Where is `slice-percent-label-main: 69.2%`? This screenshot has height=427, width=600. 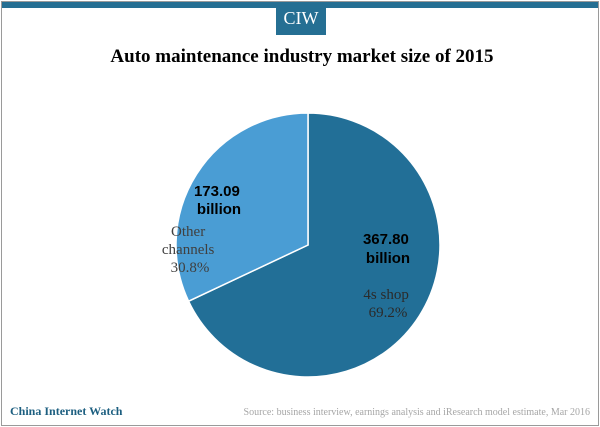 slice-percent-label-main: 69.2% is located at coordinates (388, 313).